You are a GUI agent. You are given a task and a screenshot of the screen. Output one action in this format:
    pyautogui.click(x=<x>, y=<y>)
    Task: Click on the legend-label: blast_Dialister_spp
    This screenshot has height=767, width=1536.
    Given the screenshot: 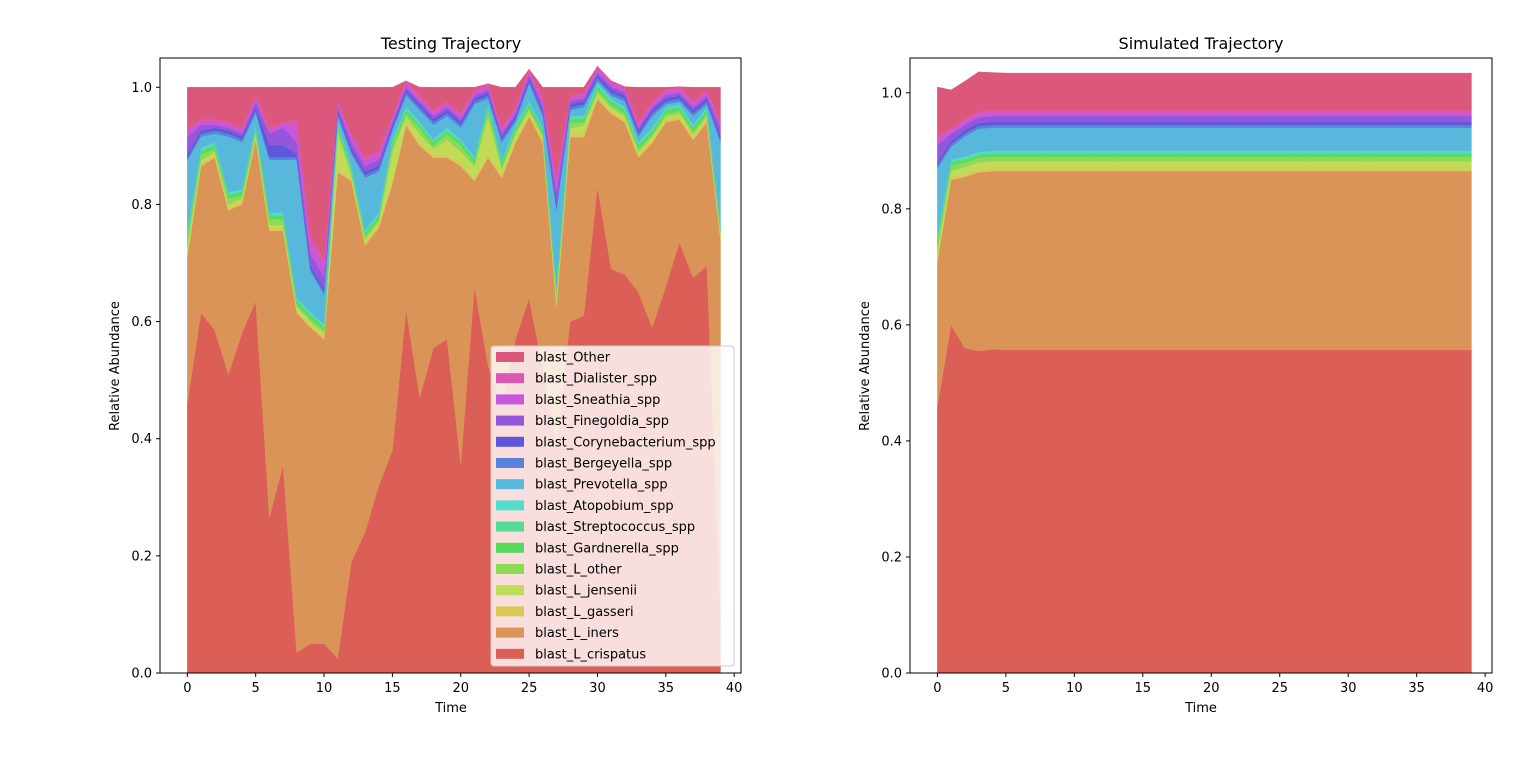 What is the action you would take?
    pyautogui.click(x=596, y=379)
    